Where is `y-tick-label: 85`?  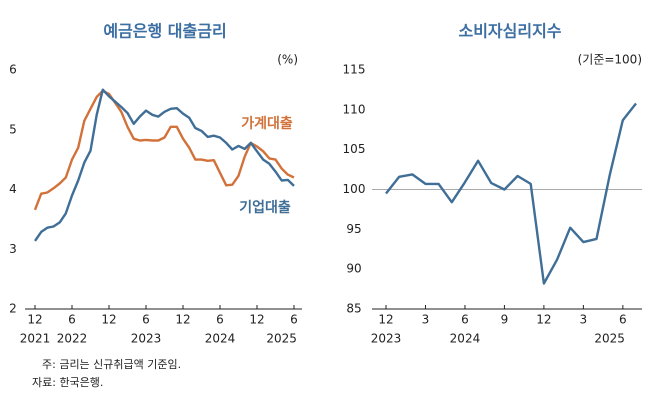
y-tick-label: 85 is located at coordinates (353, 309).